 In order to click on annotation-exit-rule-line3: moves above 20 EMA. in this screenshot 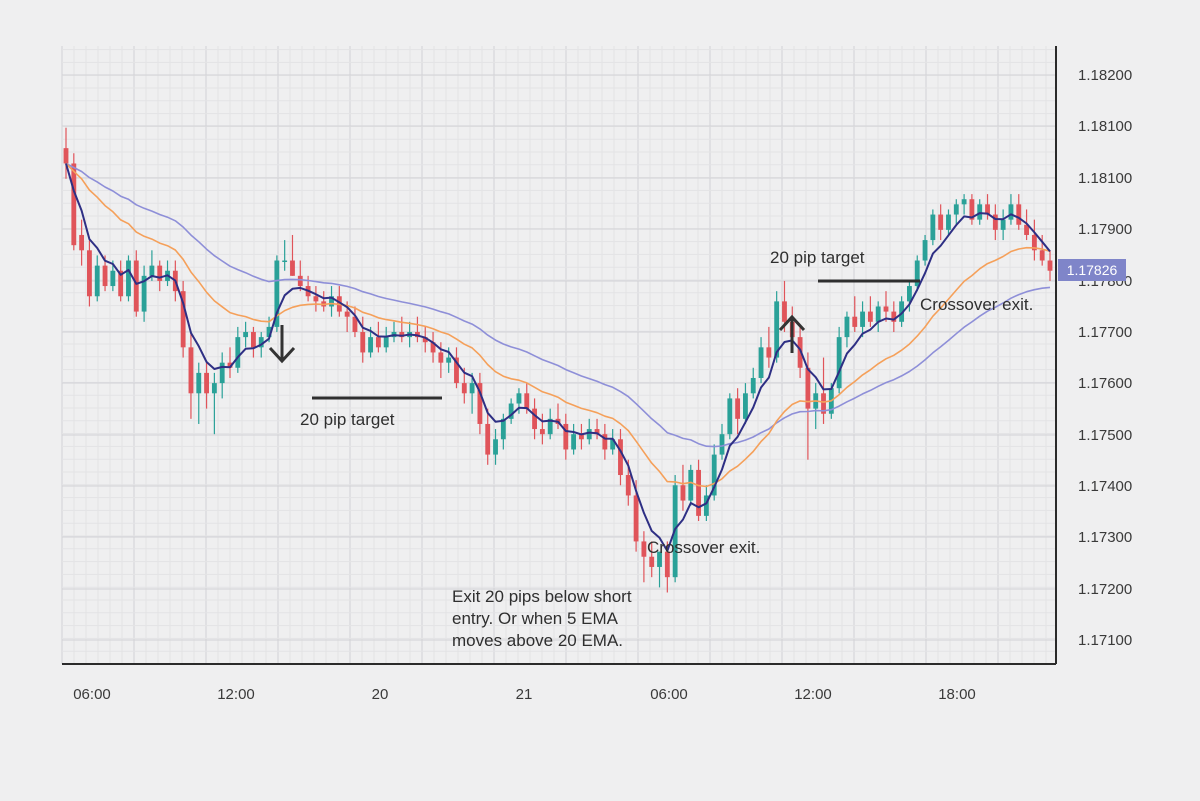, I will do `click(537, 640)`.